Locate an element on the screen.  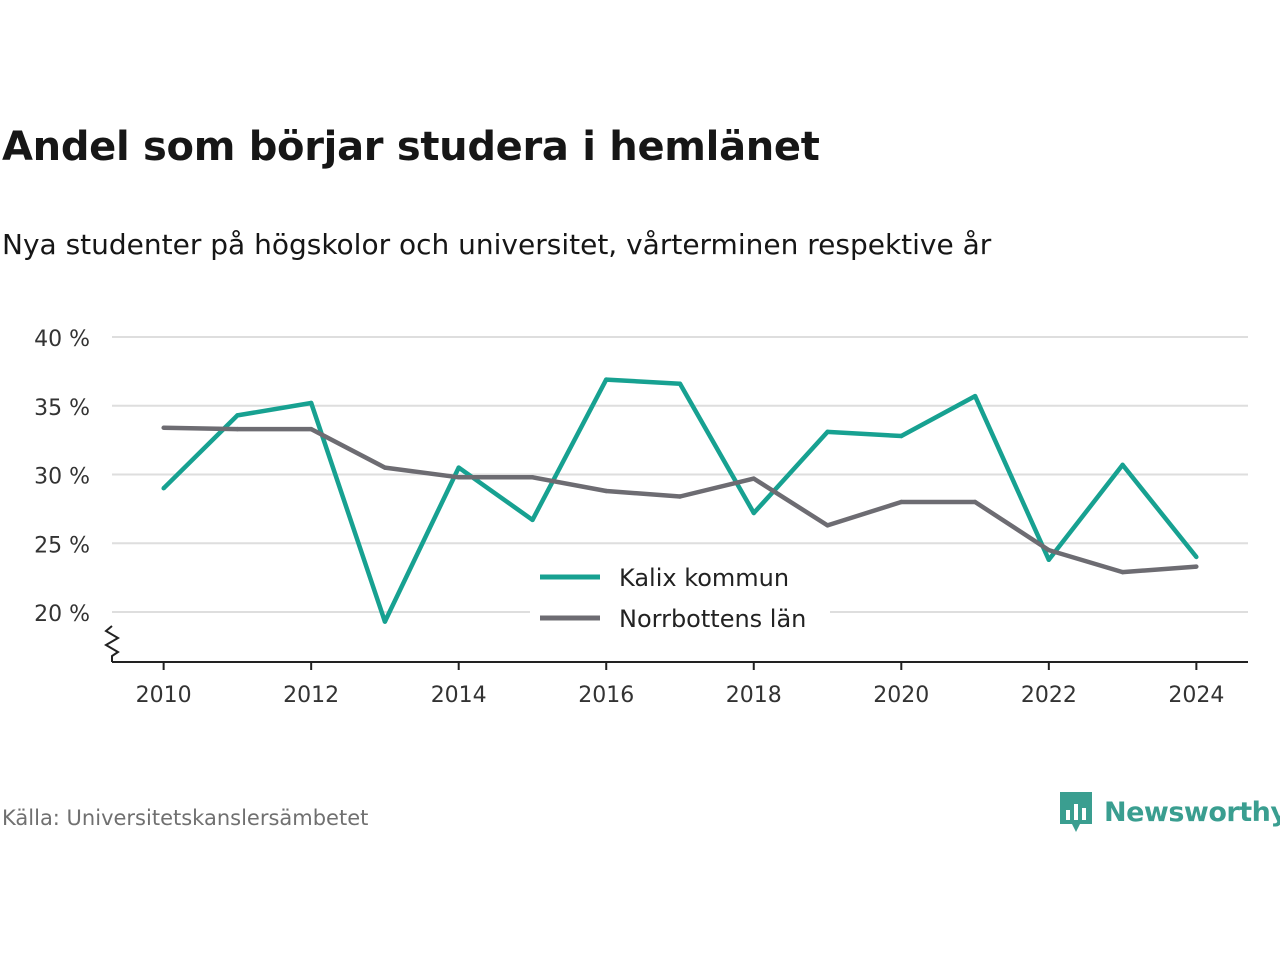
x-tick-label: 2012 is located at coordinates (311, 695).